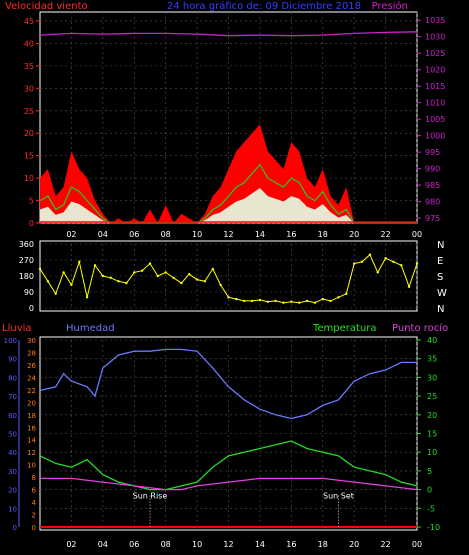 The width and height of the screenshot is (469, 555). I want to click on y-tick-label-wind: 15, so click(29, 156).